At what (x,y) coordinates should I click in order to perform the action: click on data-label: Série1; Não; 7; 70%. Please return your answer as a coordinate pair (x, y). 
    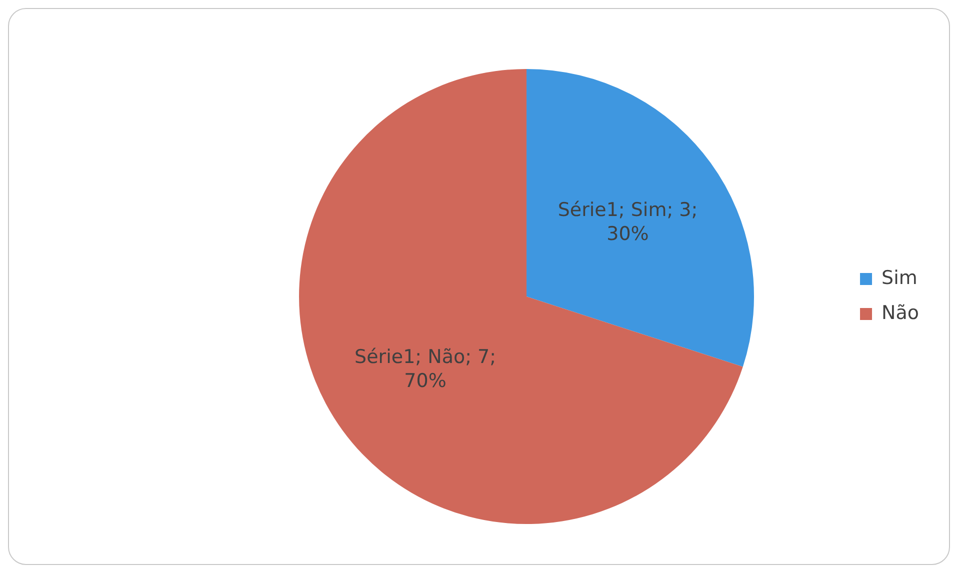
    Looking at the image, I should click on (425, 369).